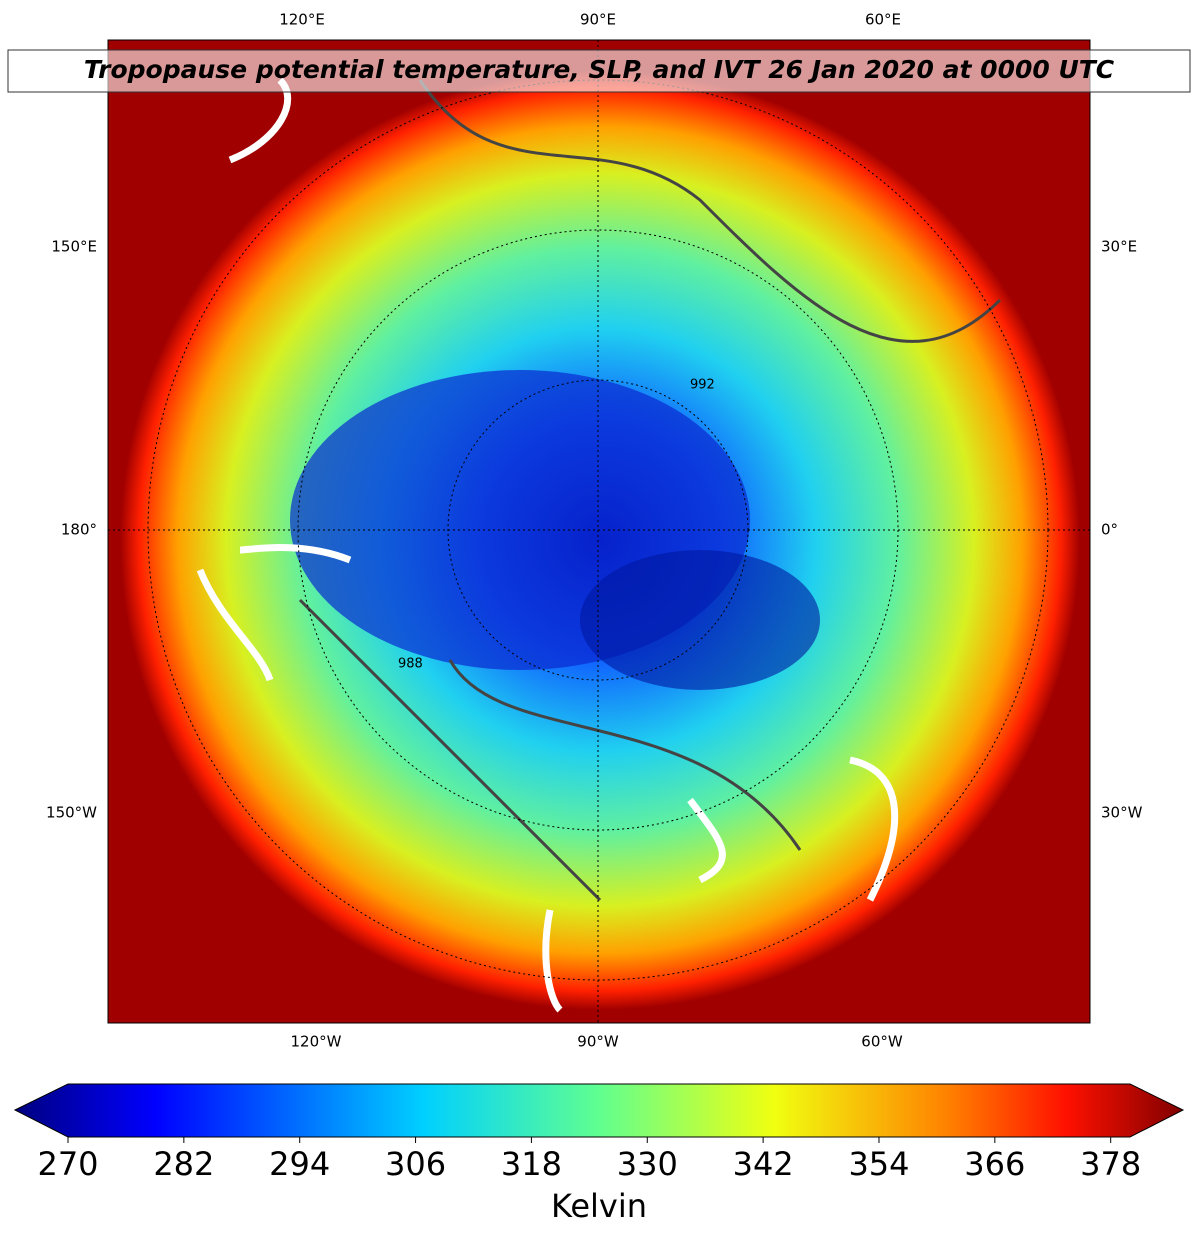 Image resolution: width=1197 pixels, height=1242 pixels. What do you see at coordinates (883, 20) in the screenshot?
I see `lon-label: 60°E` at bounding box center [883, 20].